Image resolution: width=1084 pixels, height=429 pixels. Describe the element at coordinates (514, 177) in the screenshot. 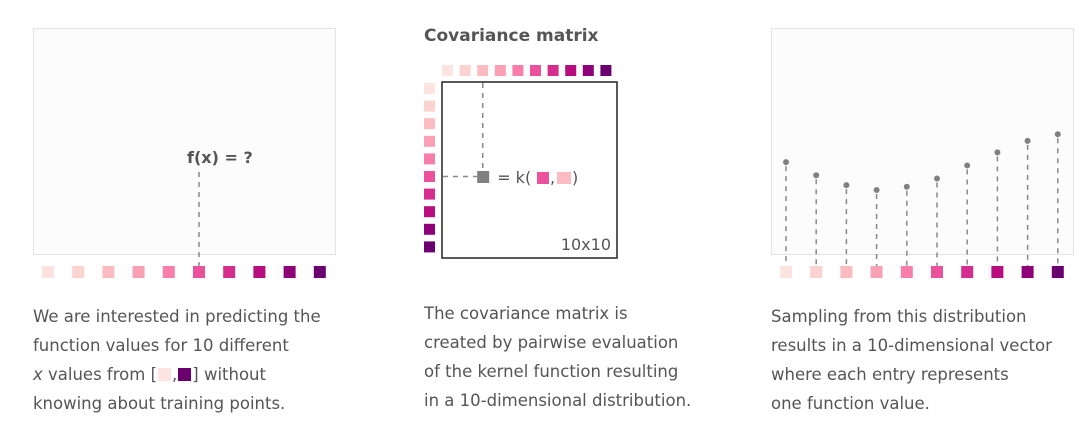

I see `kernel-prefix: = k(` at that location.